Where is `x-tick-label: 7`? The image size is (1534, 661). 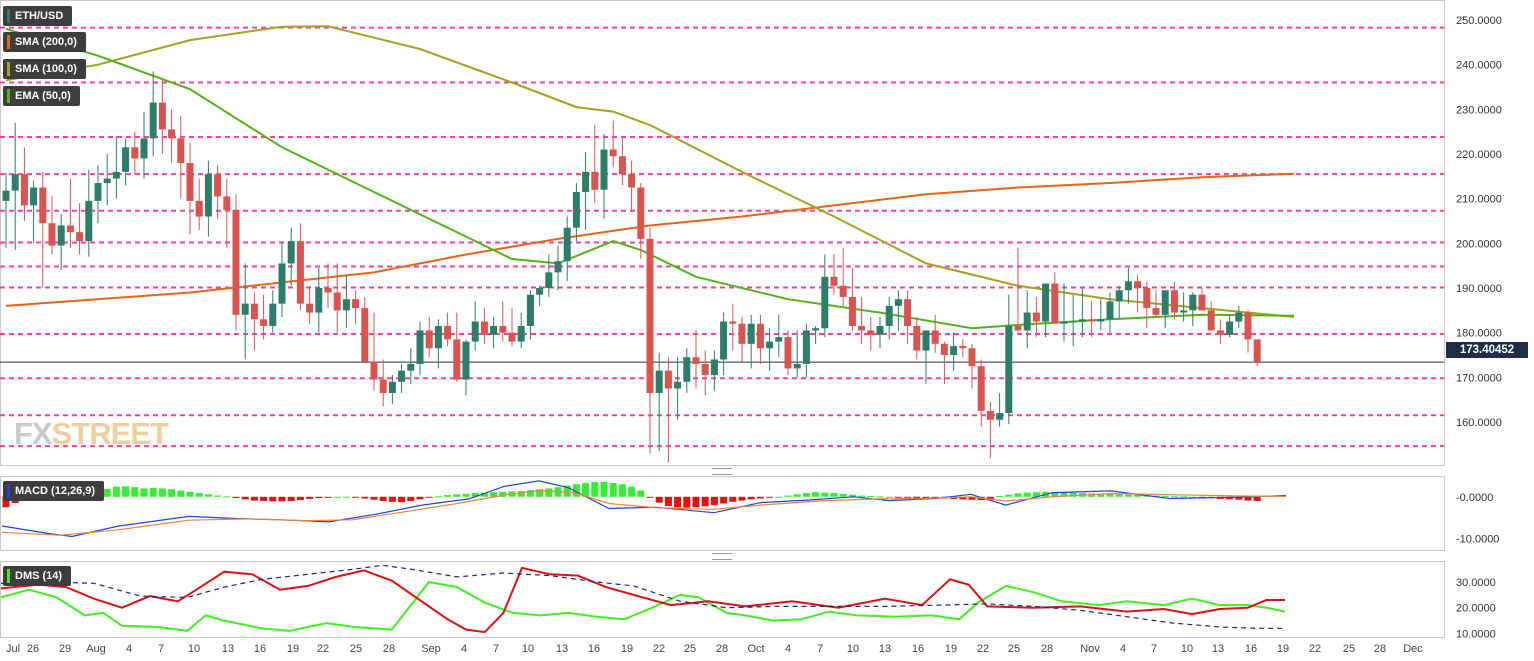
x-tick-label: 7 is located at coordinates (820, 649).